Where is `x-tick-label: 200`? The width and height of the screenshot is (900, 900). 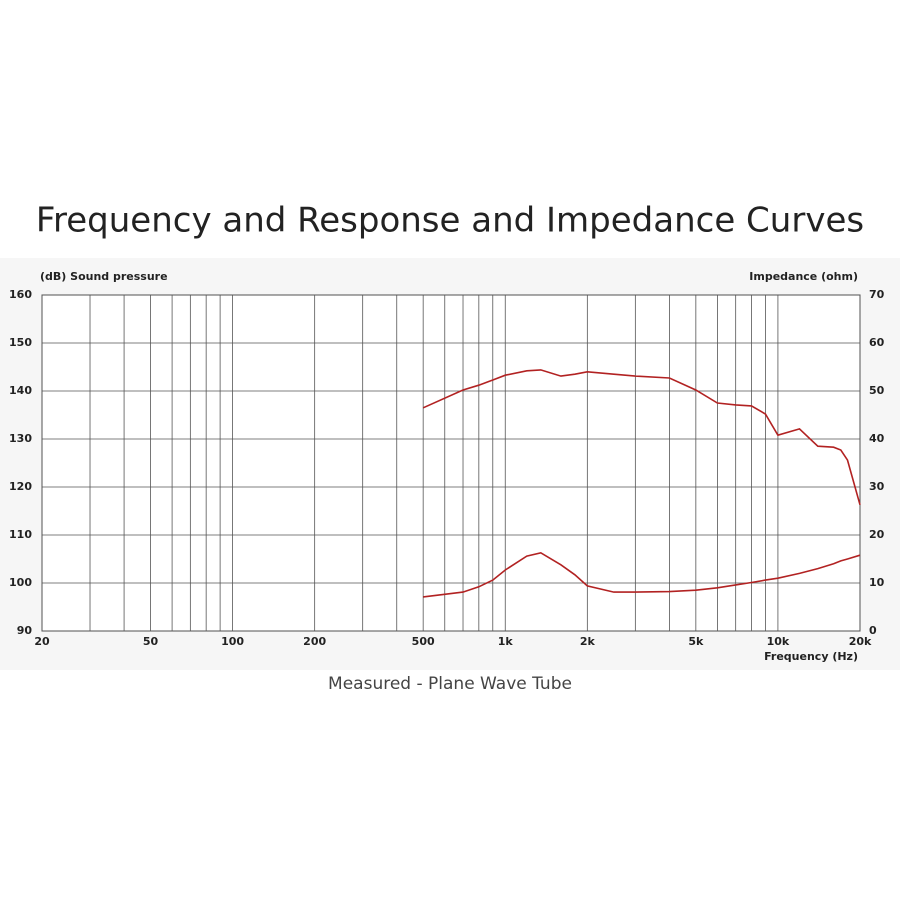 x-tick-label: 200 is located at coordinates (314, 641).